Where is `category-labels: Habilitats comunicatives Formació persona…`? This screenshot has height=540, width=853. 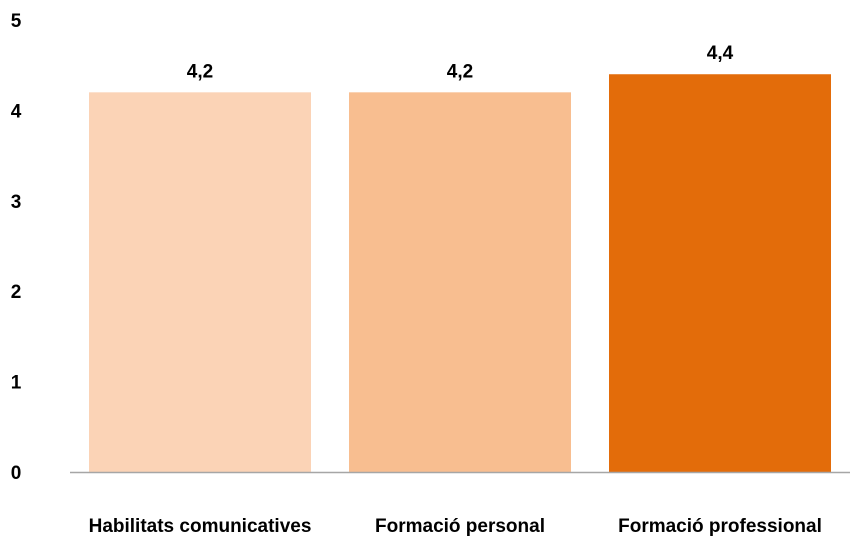 category-labels: Habilitats comunicatives Formació persona… is located at coordinates (455, 526).